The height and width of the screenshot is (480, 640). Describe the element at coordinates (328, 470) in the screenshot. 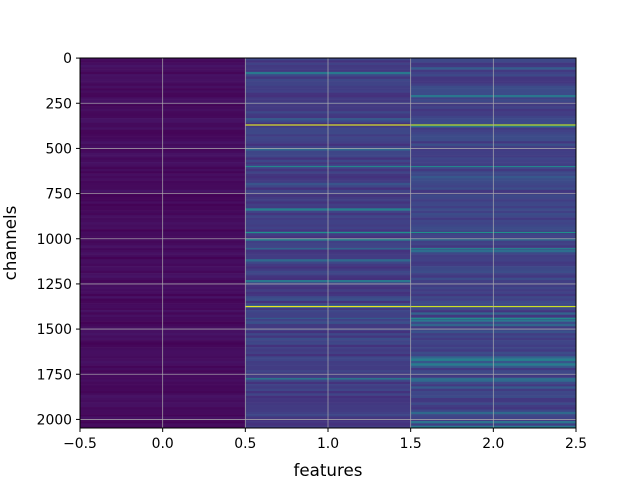

I see `x-axis-label: features` at that location.